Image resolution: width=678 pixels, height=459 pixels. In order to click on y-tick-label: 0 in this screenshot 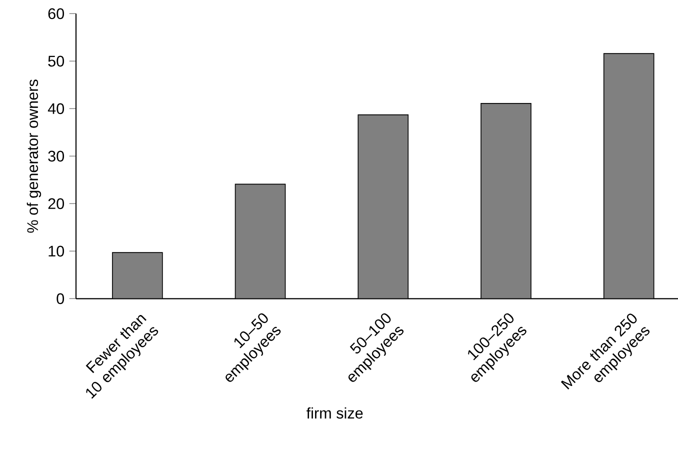, I will do `click(60, 298)`.